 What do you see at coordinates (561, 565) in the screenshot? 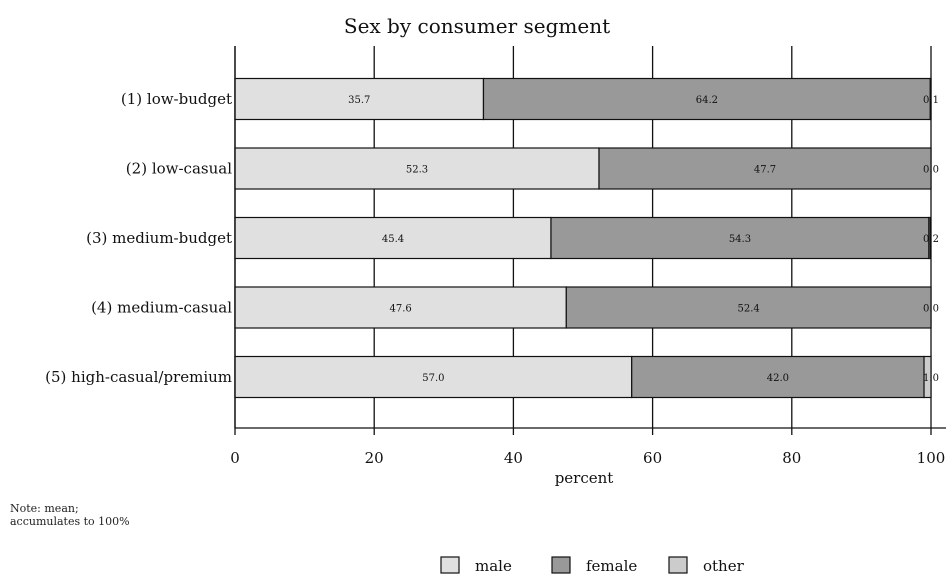
I see `legend-swatch-female` at bounding box center [561, 565].